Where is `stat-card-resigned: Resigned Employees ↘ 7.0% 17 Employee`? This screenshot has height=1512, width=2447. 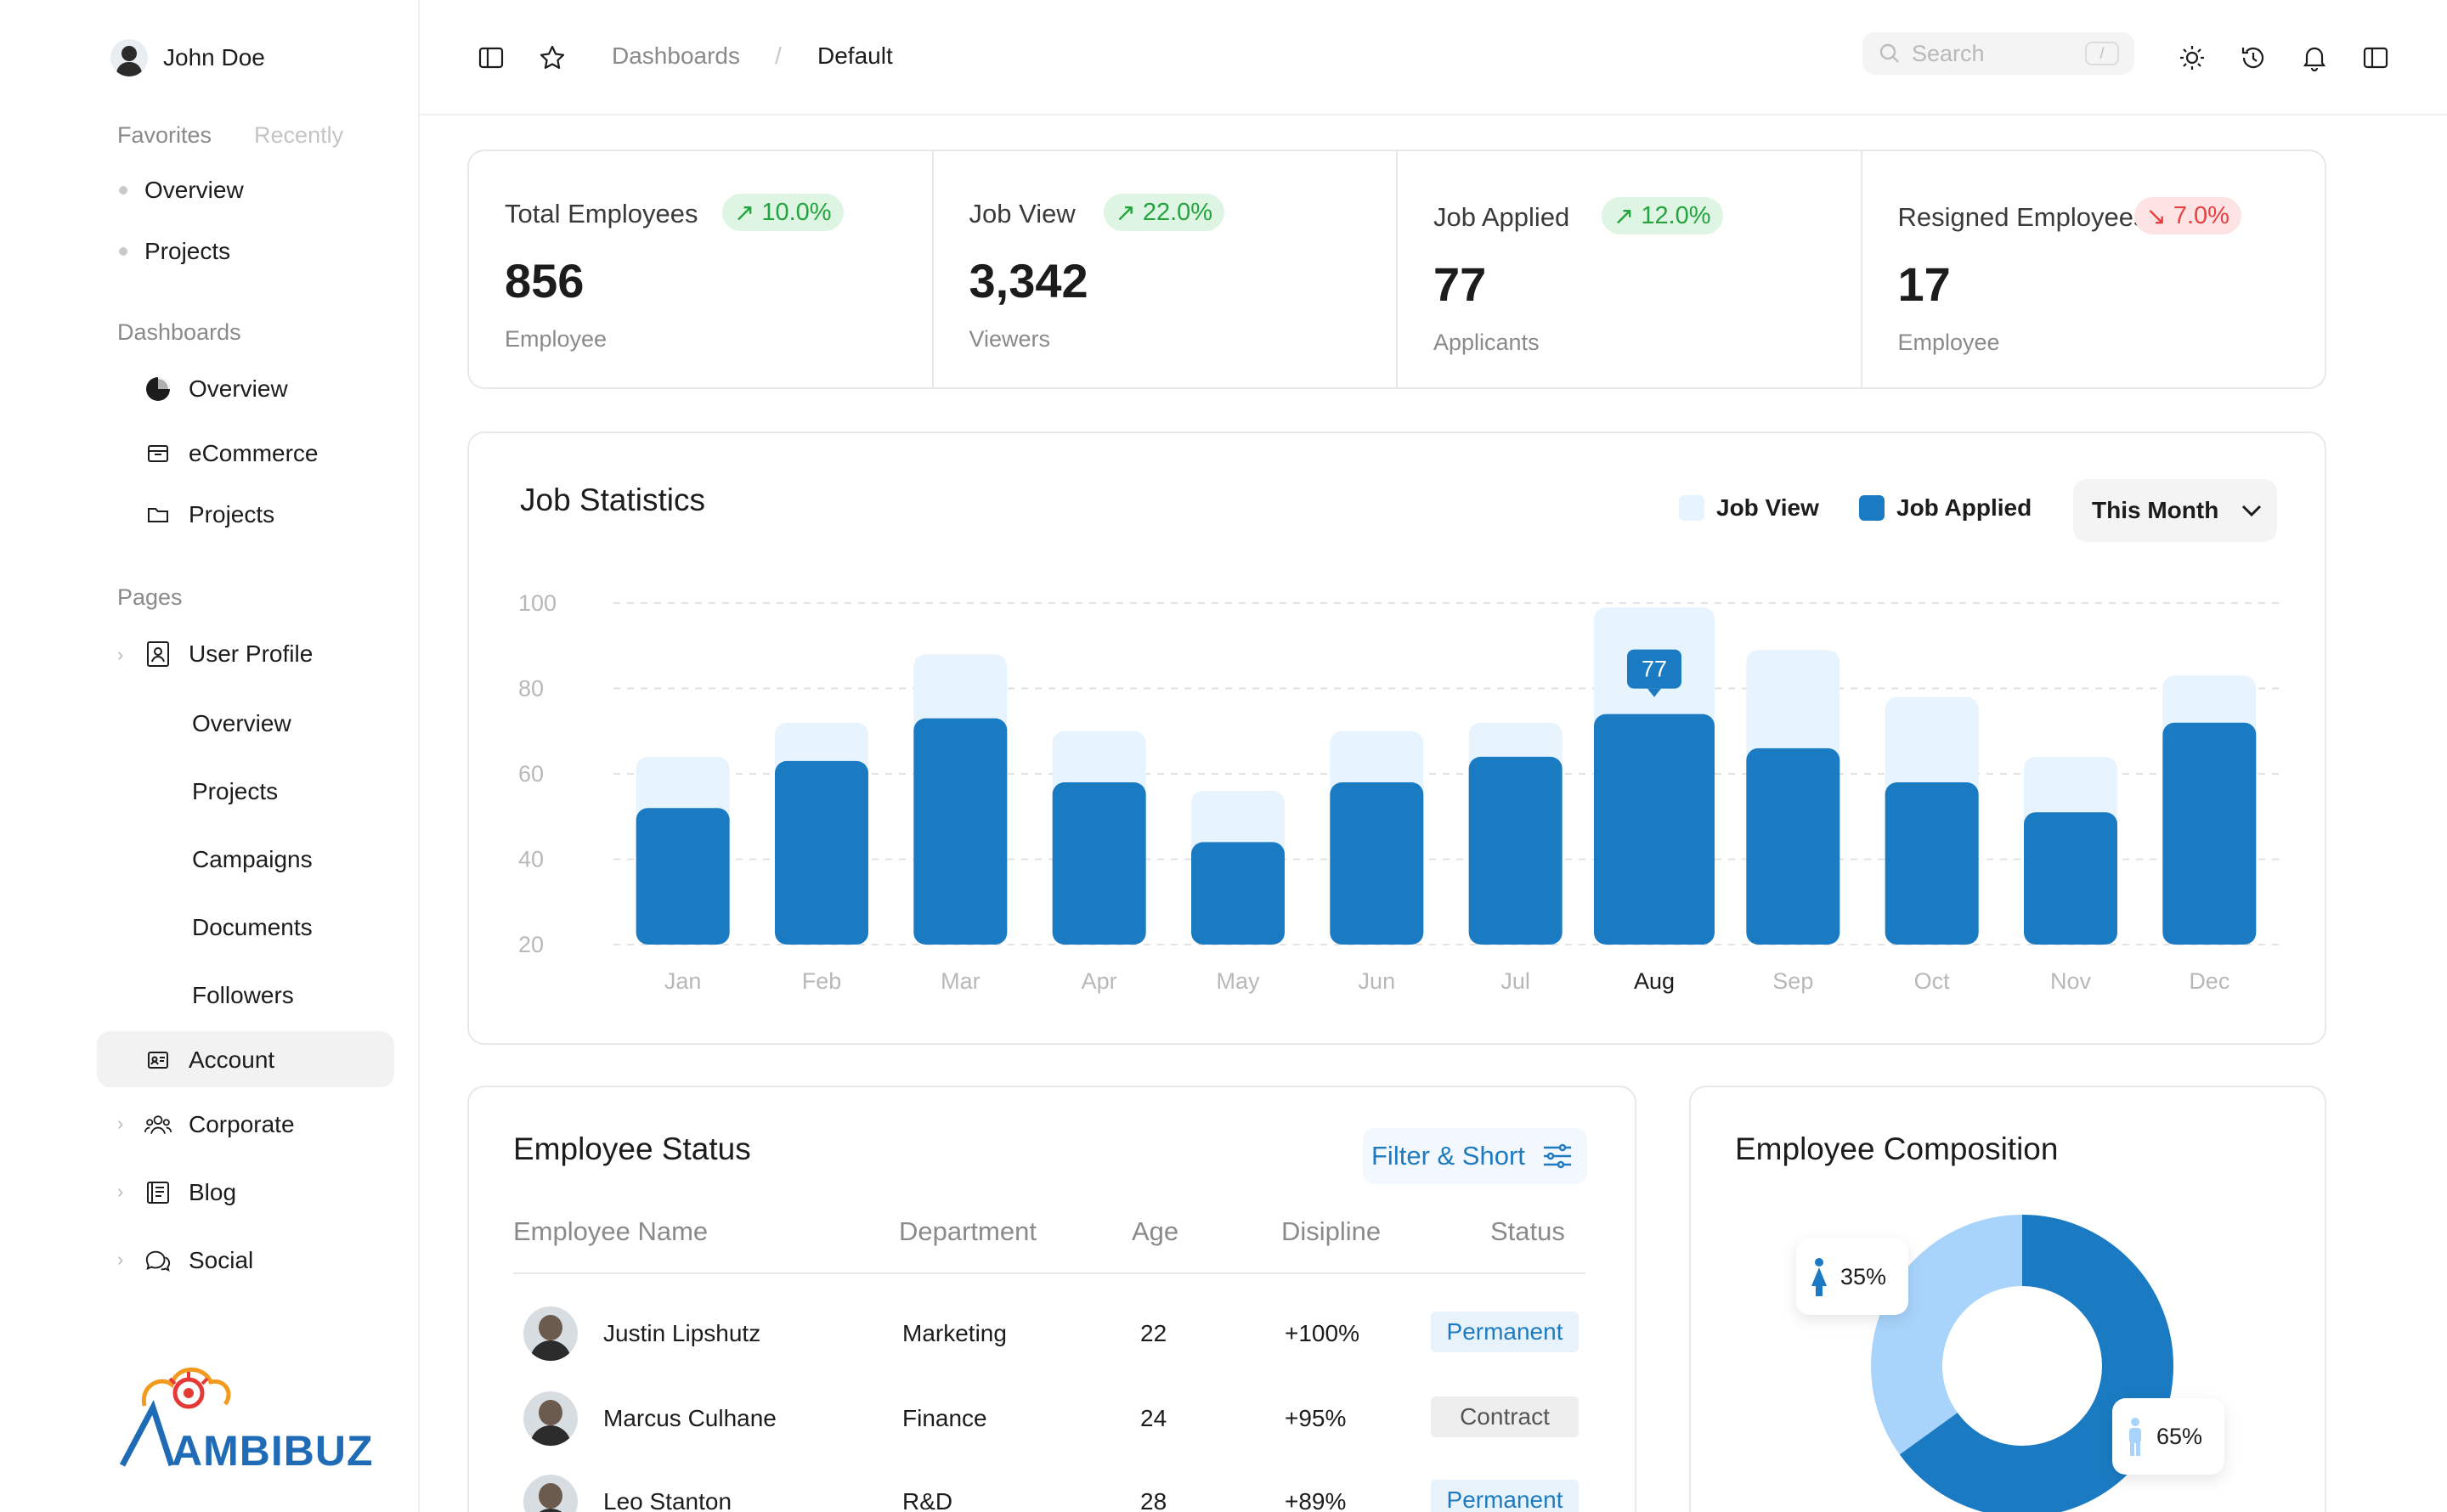 stat-card-resigned: Resigned Employees ↘ 7.0% 17 Employee is located at coordinates (2093, 269).